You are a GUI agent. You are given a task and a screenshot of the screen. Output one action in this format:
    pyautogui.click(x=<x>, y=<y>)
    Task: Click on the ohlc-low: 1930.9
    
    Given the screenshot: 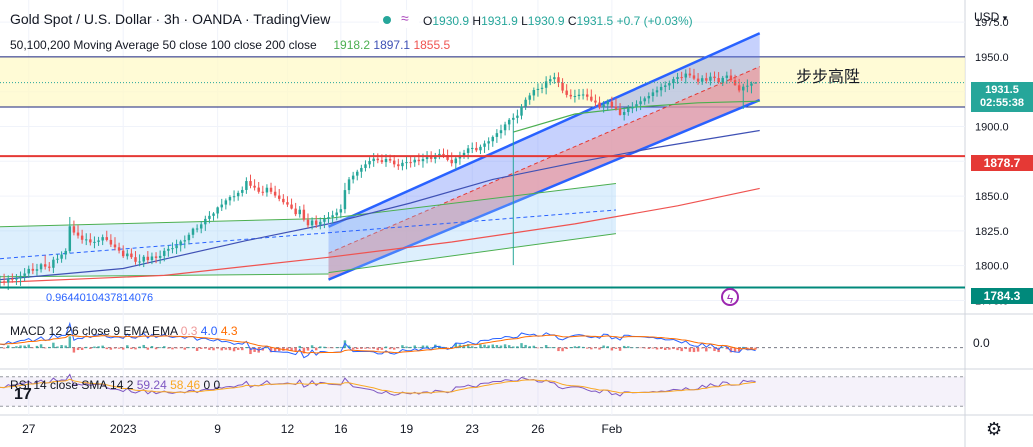 What is the action you would take?
    pyautogui.click(x=546, y=21)
    